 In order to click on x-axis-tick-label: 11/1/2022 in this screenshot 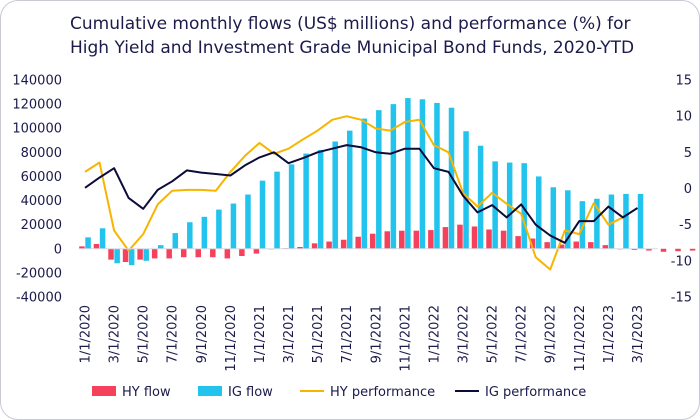, I will do `click(580, 338)`.